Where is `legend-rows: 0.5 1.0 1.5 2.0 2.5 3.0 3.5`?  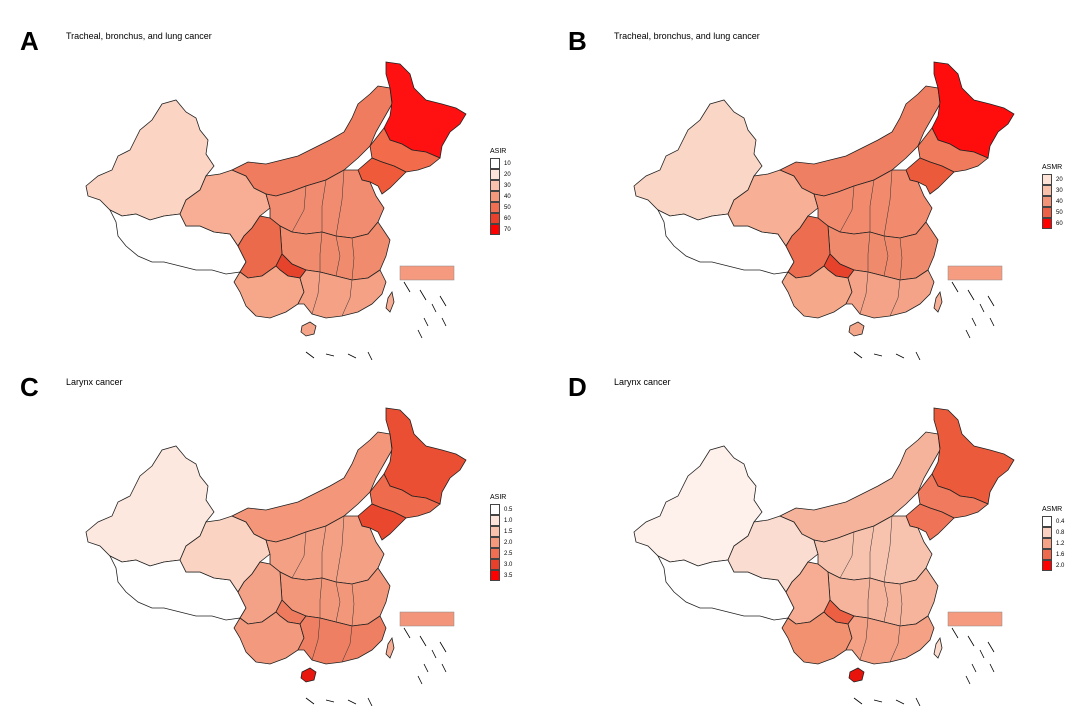
legend-rows: 0.5 1.0 1.5 2.0 2.5 3.0 3.5 is located at coordinates (501, 542).